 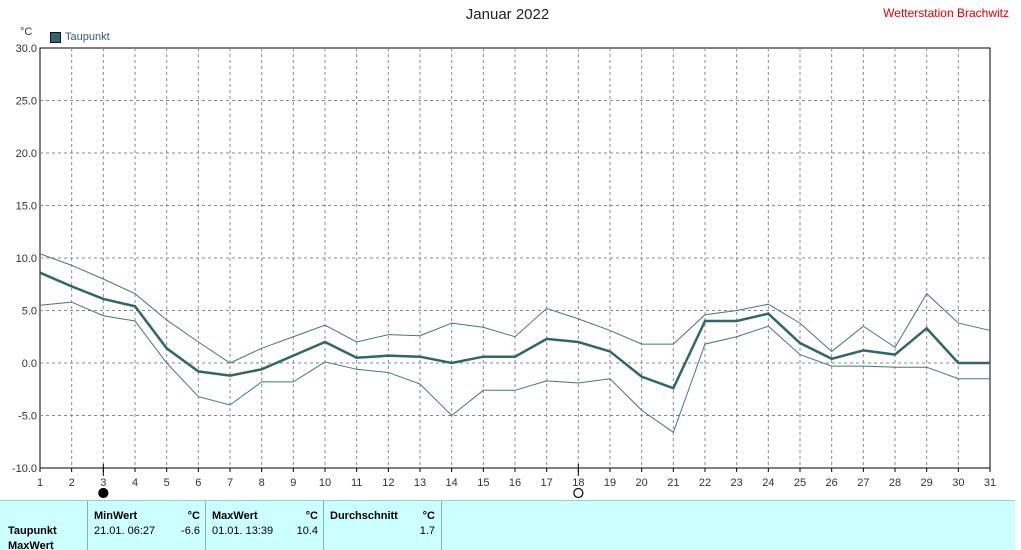 What do you see at coordinates (946, 13) in the screenshot?
I see `station-name: Wetterstation Brachwitz` at bounding box center [946, 13].